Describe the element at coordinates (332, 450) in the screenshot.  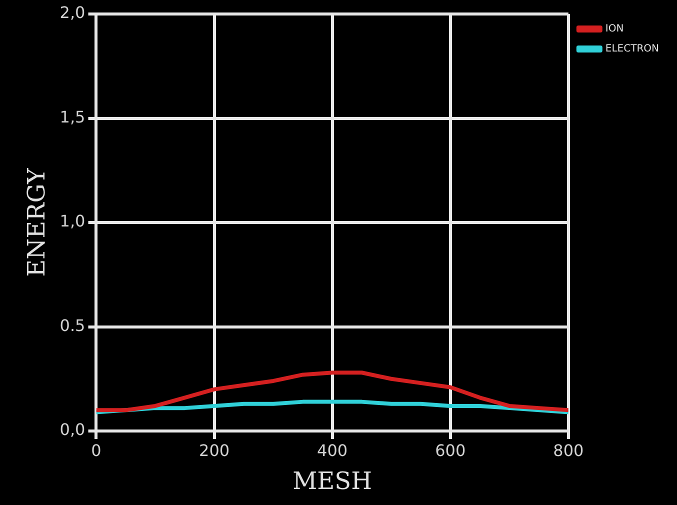
I see `x-tick-label: 400` at that location.